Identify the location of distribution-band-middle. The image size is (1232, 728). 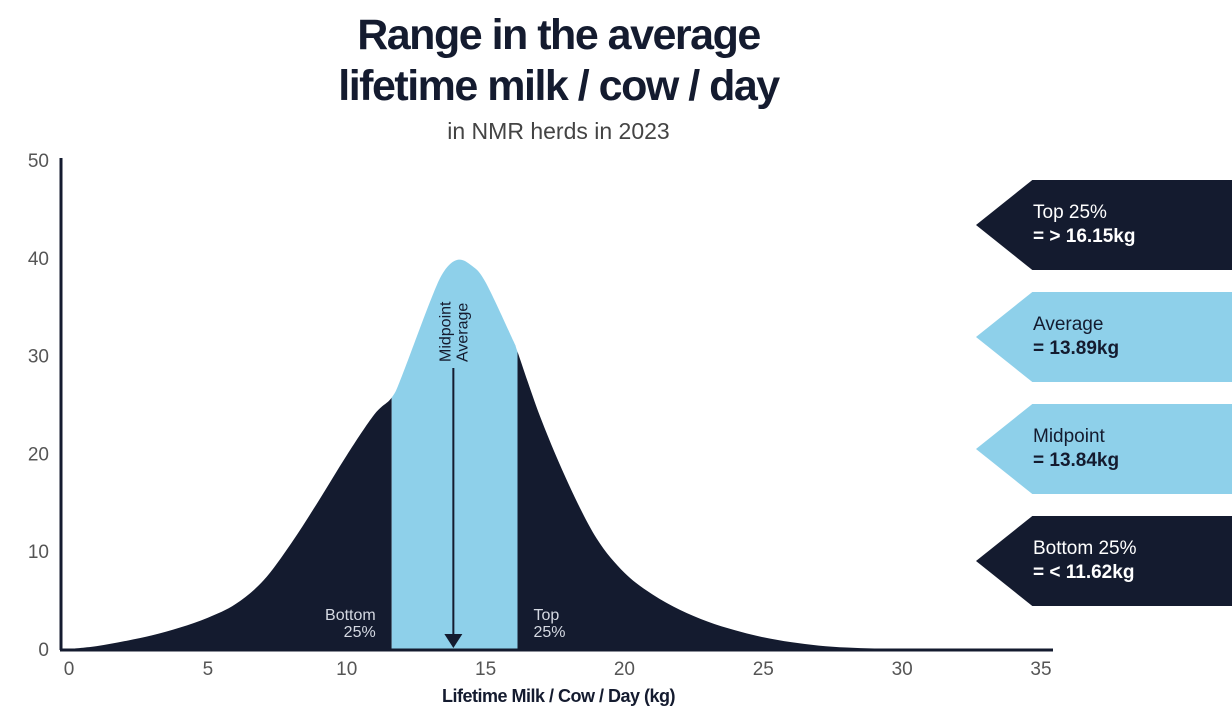
(454, 454).